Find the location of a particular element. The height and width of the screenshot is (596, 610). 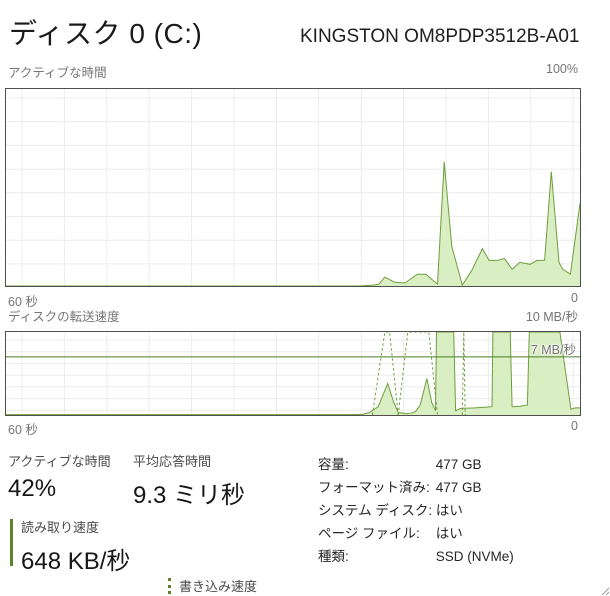

detail-label: システム ディスク: is located at coordinates (375, 510).